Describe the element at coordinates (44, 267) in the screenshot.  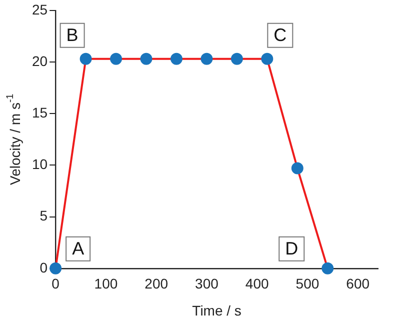
I see `y-tick-label: 0` at that location.